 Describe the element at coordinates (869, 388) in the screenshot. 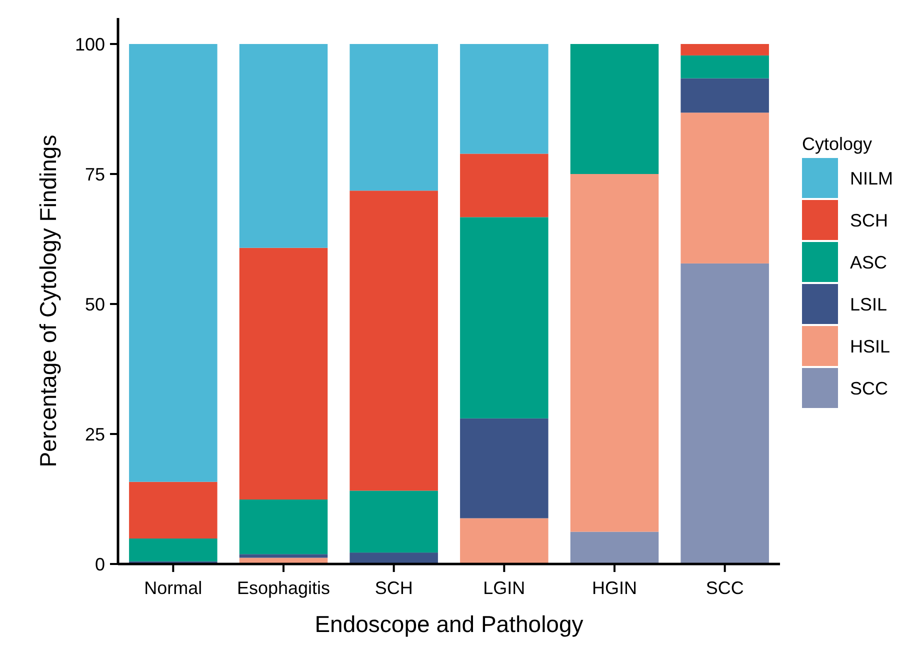

I see `legend-label: SCC` at that location.